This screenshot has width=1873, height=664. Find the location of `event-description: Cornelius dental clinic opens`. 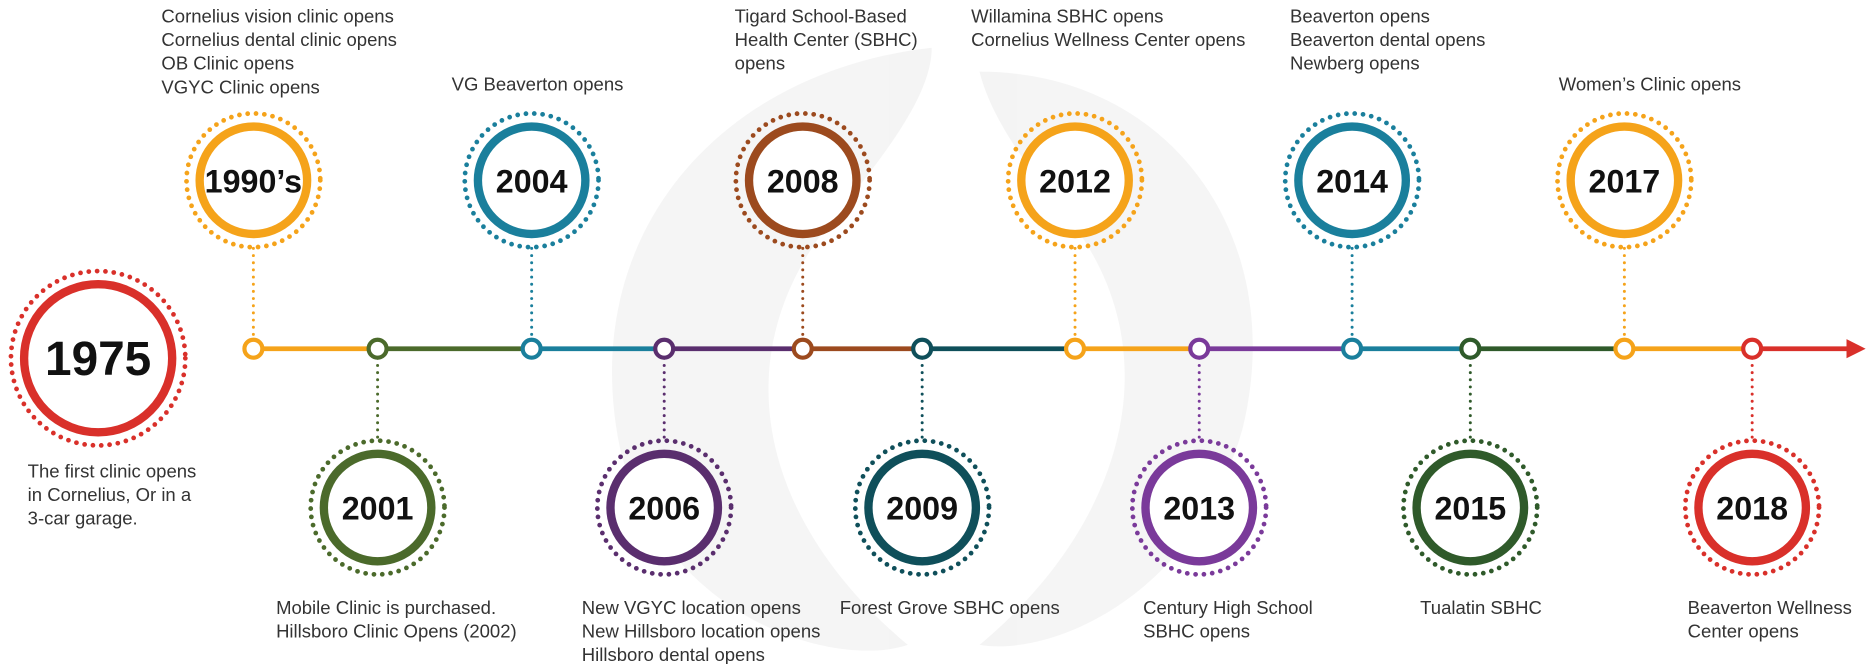

event-description: Cornelius dental clinic opens is located at coordinates (278, 39).